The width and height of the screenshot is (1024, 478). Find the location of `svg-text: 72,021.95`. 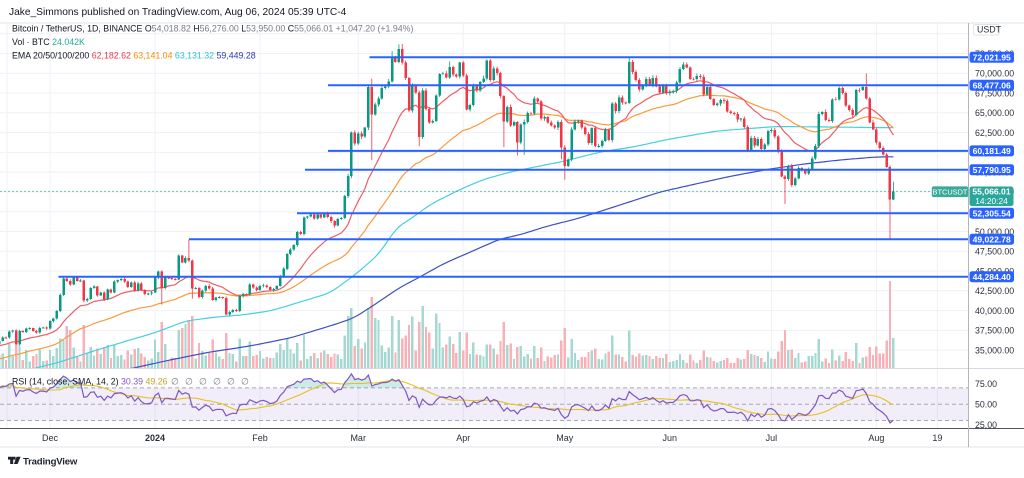

svg-text: 72,021.95 is located at coordinates (992, 58).